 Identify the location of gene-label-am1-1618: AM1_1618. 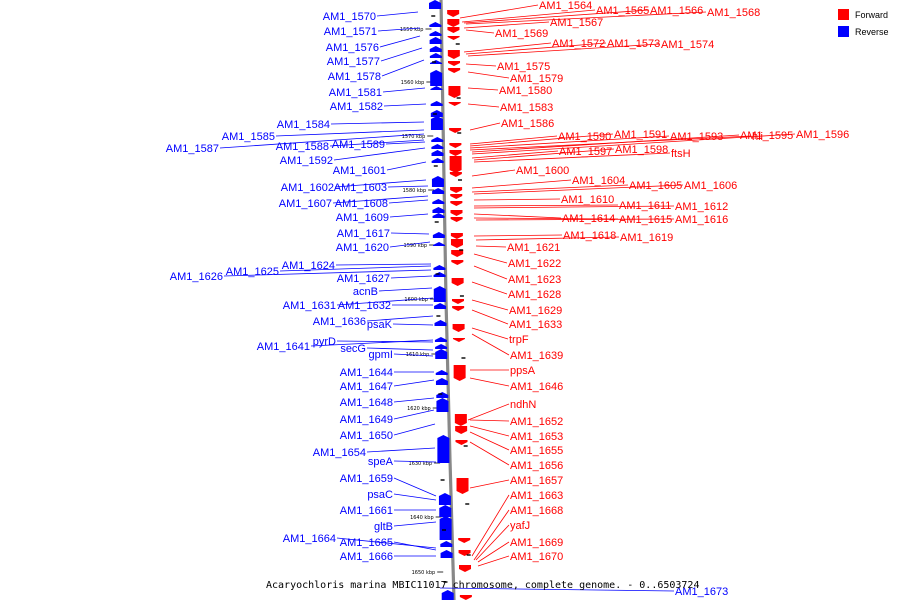
(589, 236).